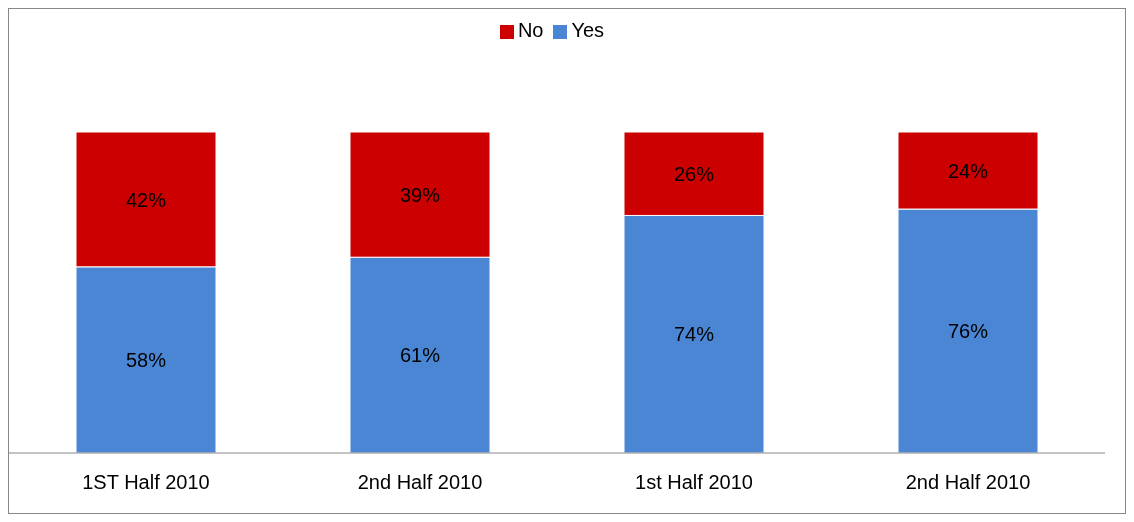  What do you see at coordinates (694, 334) in the screenshot?
I see `data-label: 74%` at bounding box center [694, 334].